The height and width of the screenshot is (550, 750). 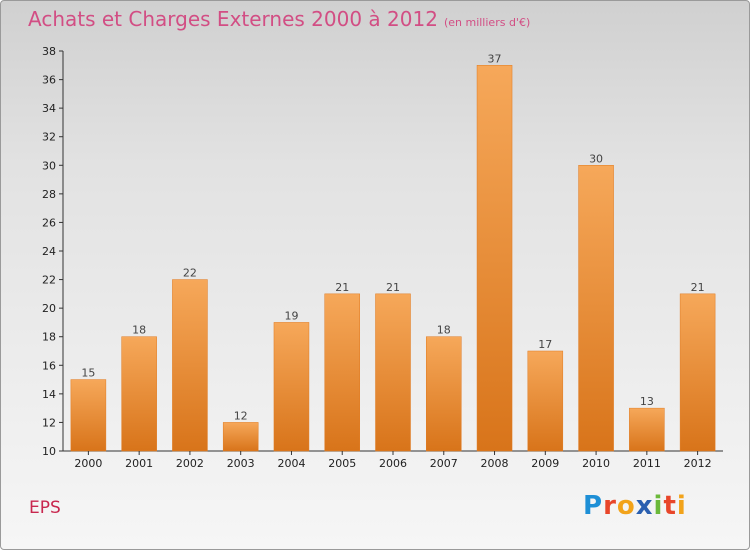 What do you see at coordinates (190, 273) in the screenshot?
I see `data-label: 22` at bounding box center [190, 273].